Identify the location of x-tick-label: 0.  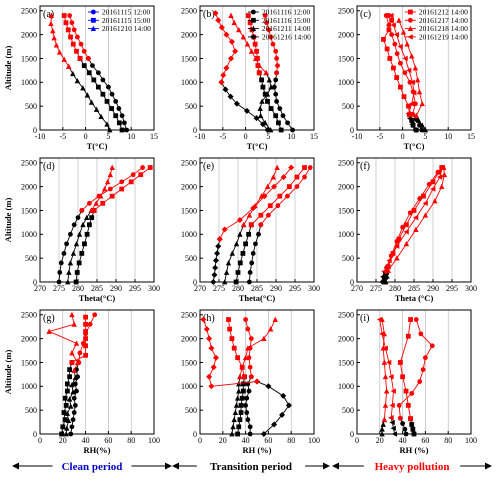
(357, 440).